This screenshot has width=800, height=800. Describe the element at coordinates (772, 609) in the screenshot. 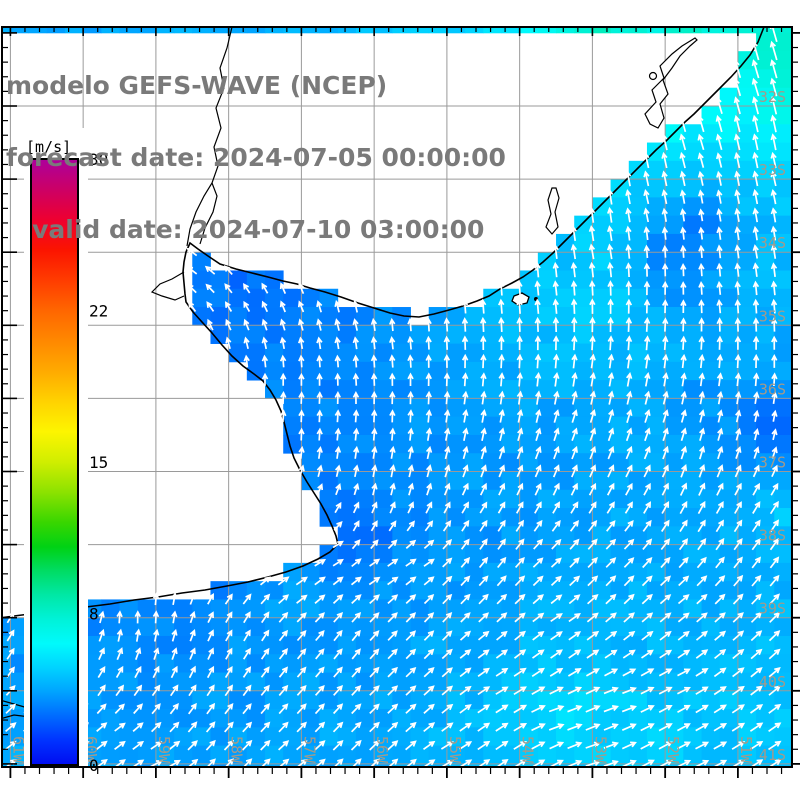

I see `lat-label: 39S` at that location.